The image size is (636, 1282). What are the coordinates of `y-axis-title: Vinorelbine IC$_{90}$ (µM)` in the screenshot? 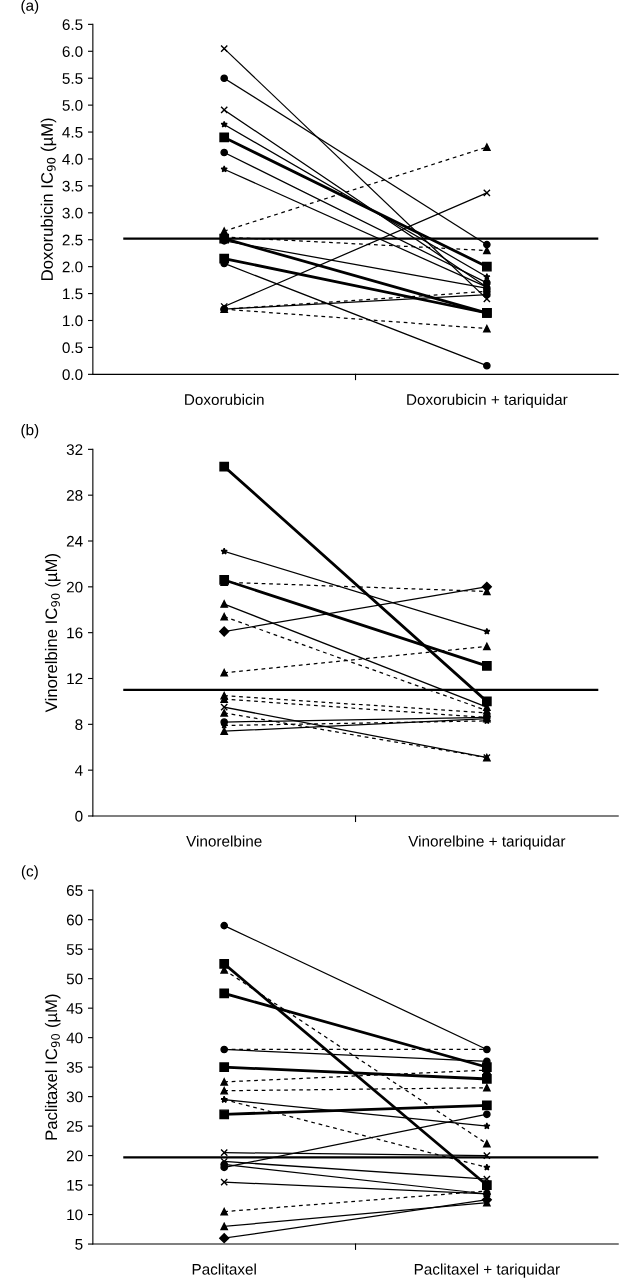 It's located at (52, 633).